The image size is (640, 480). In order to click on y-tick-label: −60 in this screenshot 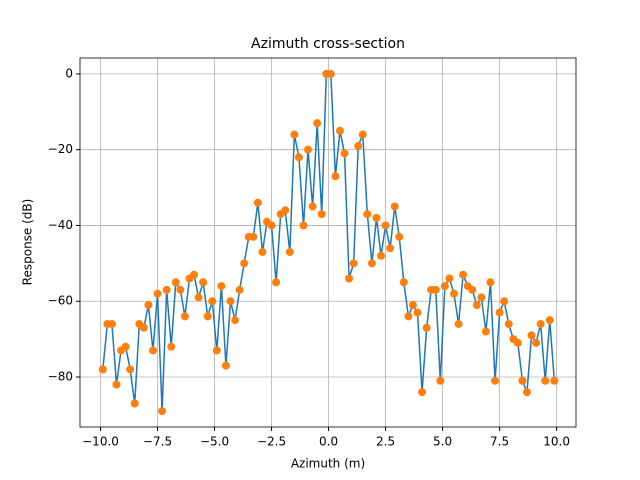, I will do `click(60, 301)`.